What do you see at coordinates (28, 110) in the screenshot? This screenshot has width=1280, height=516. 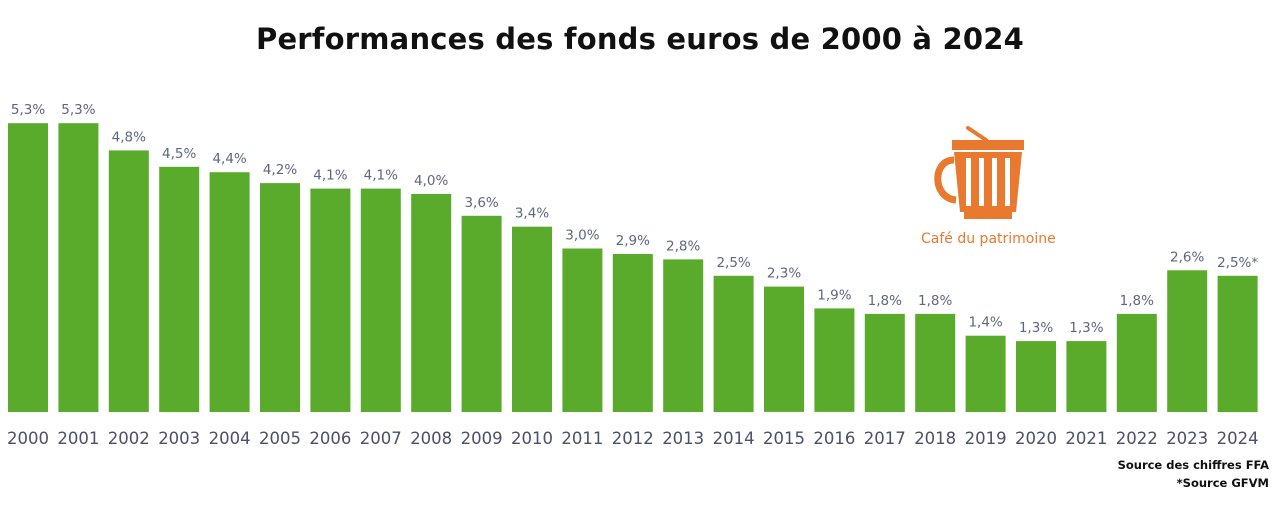 I see `value-label-2000: 5,3%` at bounding box center [28, 110].